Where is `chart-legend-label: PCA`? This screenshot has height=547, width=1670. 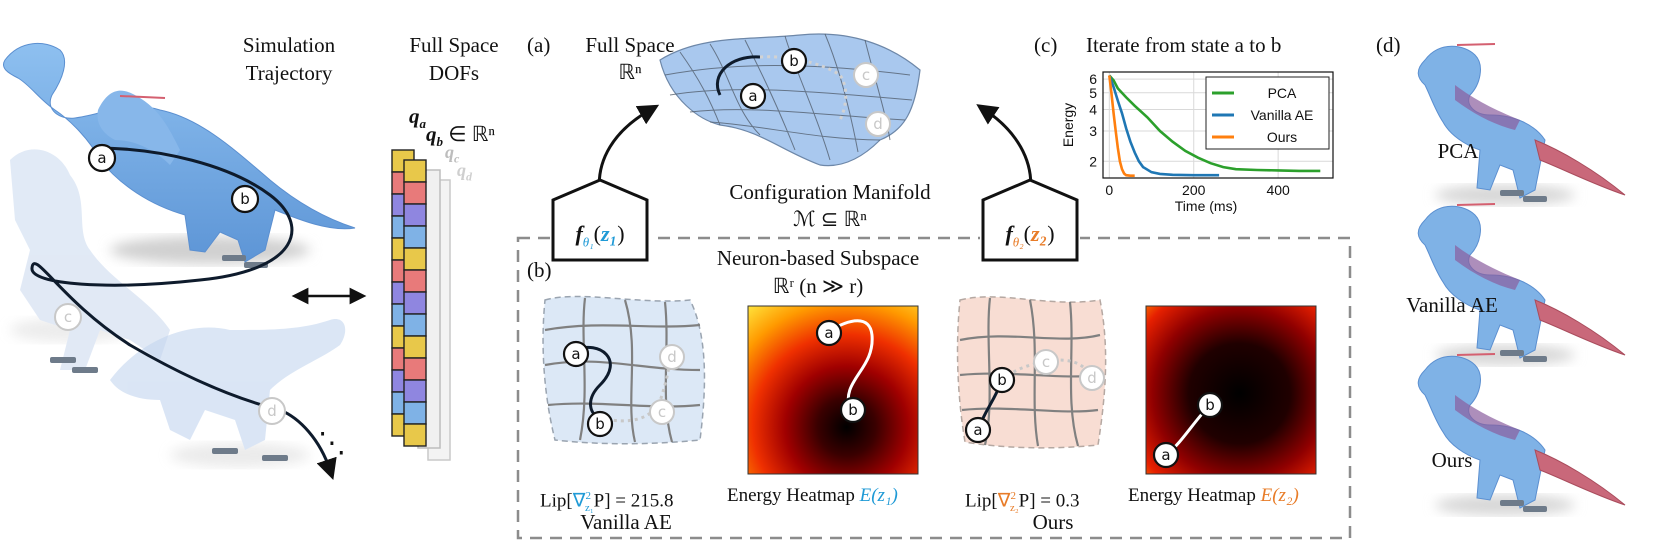 chart-legend-label: PCA is located at coordinates (1282, 93).